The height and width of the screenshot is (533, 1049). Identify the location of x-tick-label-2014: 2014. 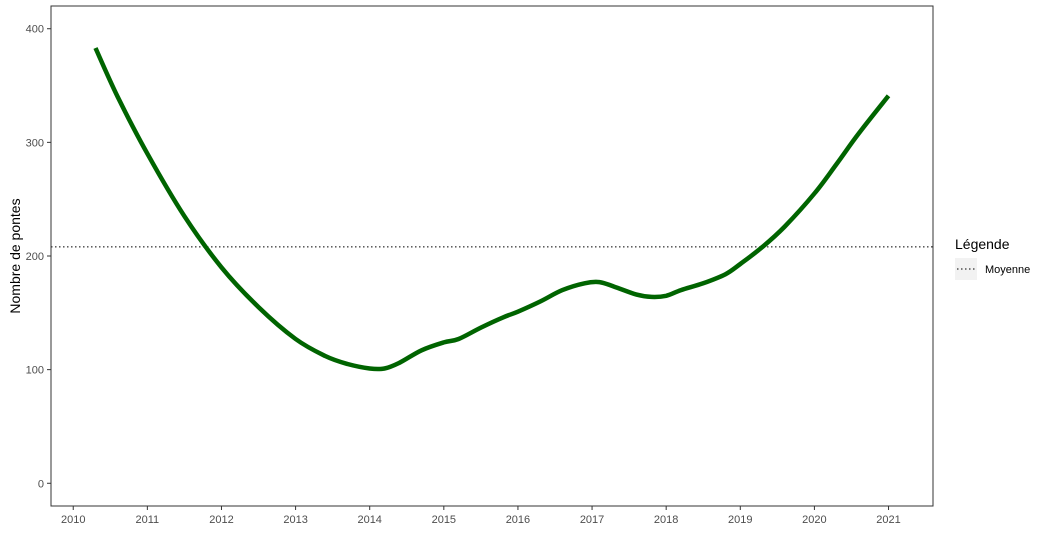
(369, 520).